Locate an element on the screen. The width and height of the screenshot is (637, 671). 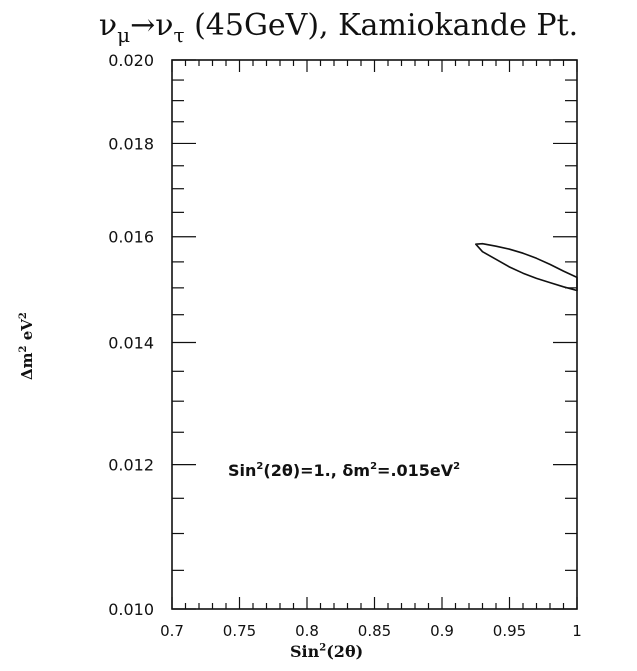
x-tick-label: 0.95 is located at coordinates (509, 631).